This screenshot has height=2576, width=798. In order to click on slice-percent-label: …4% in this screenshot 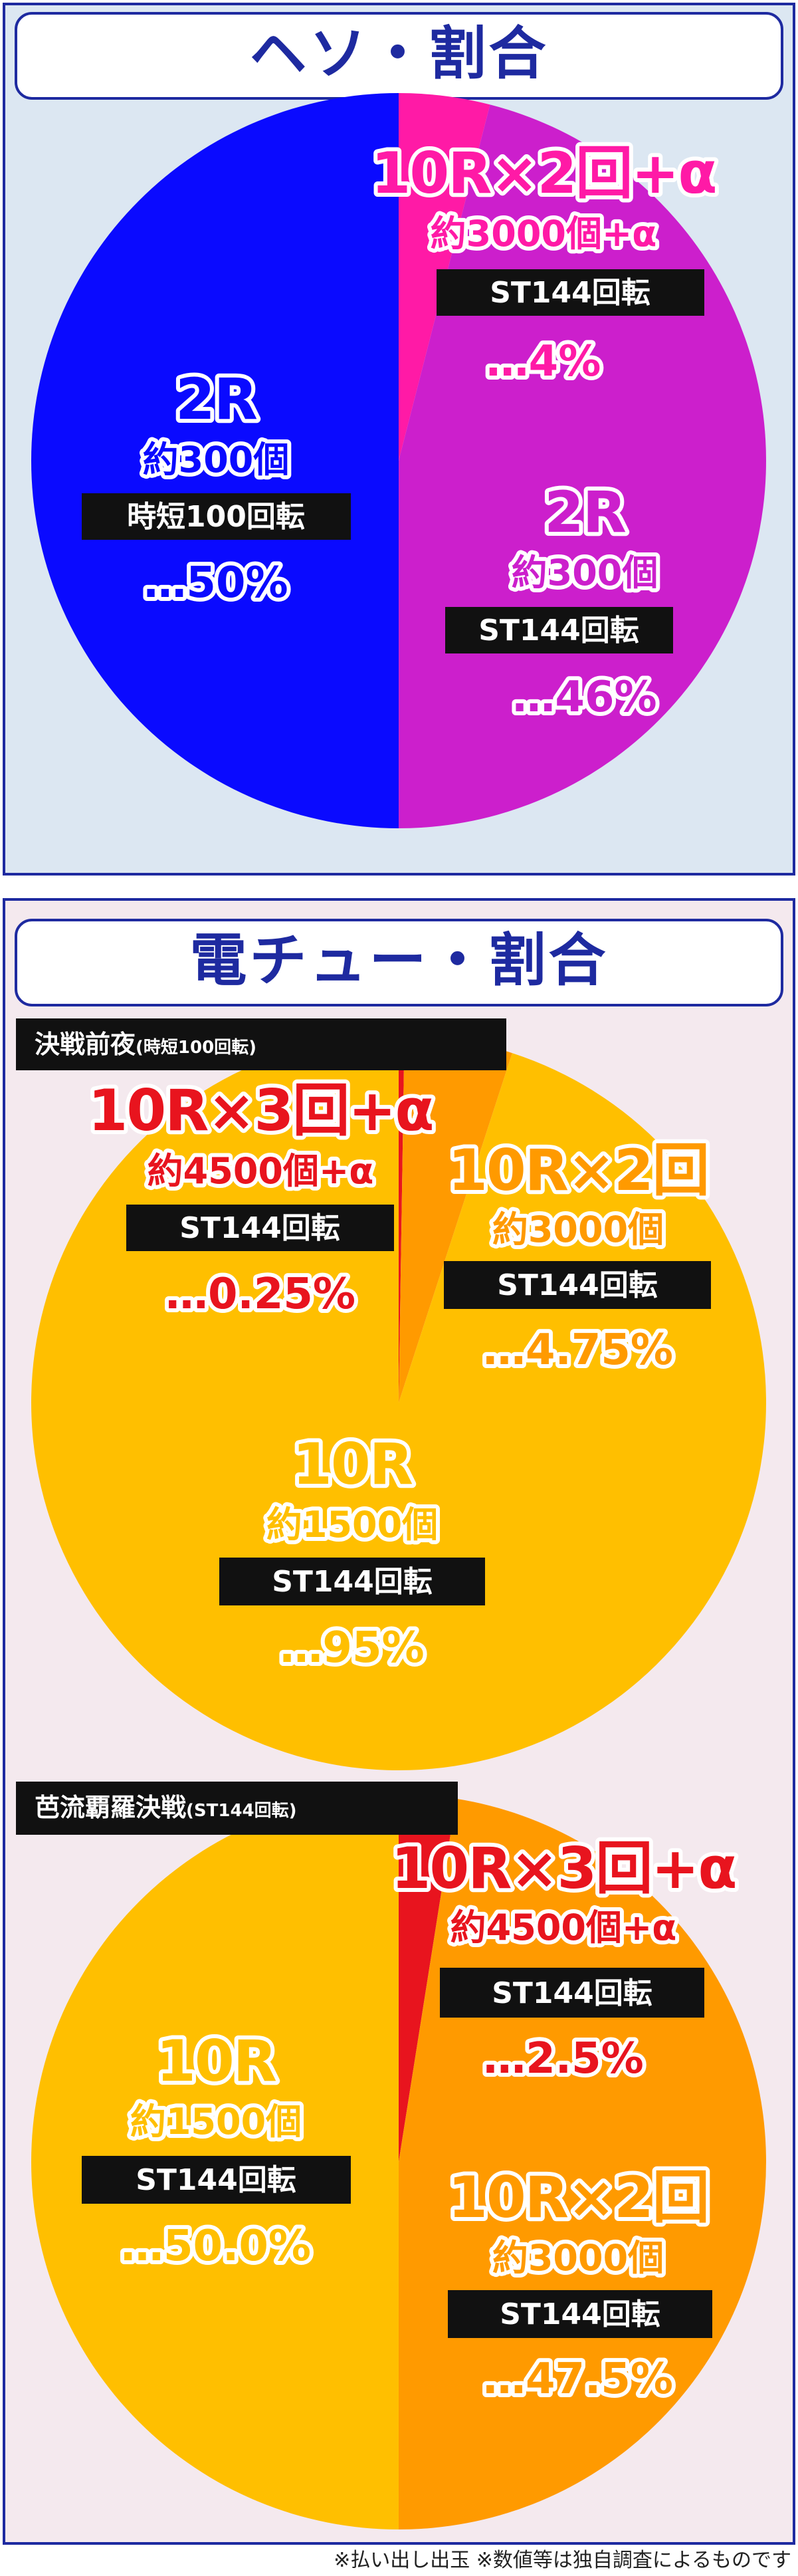, I will do `click(543, 361)`.